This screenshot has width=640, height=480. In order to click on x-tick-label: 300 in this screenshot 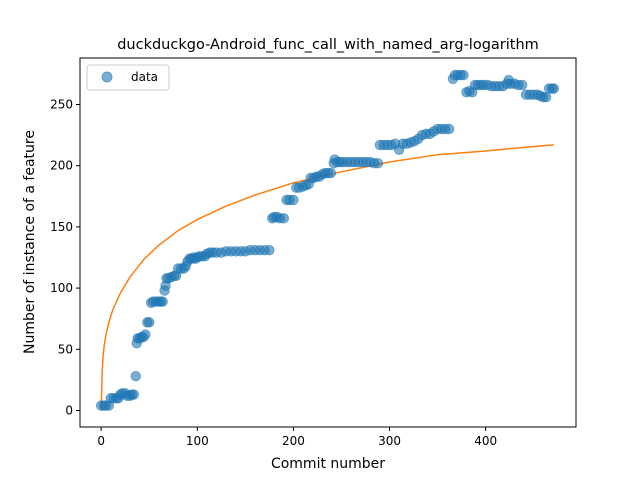, I will do `click(389, 441)`.